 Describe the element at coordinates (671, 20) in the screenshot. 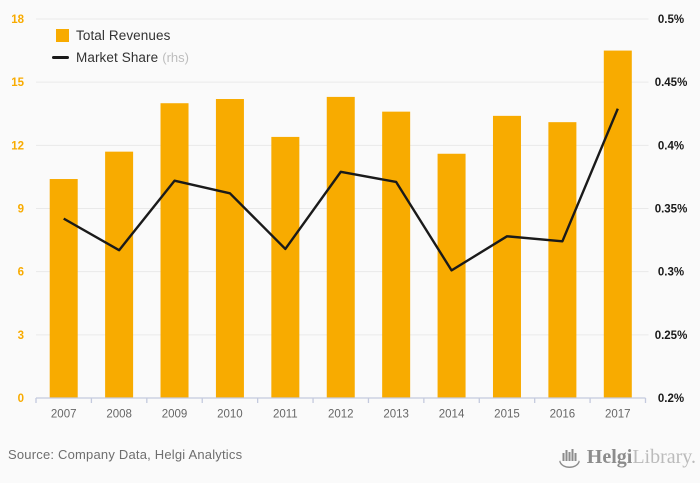

I see `right-axis-label: 0.5%` at that location.